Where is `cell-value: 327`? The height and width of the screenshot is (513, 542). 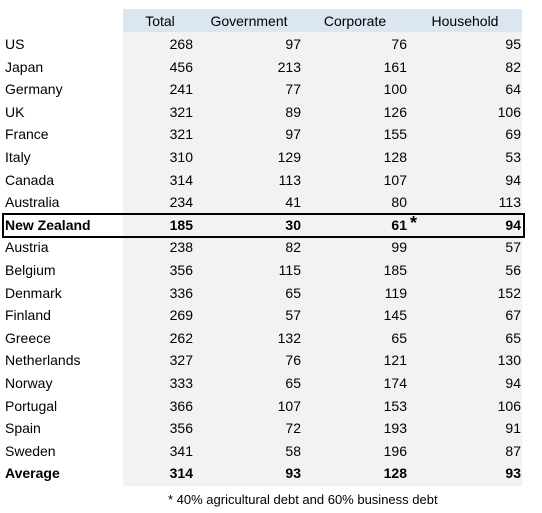
cell-value: 327 is located at coordinates (181, 360).